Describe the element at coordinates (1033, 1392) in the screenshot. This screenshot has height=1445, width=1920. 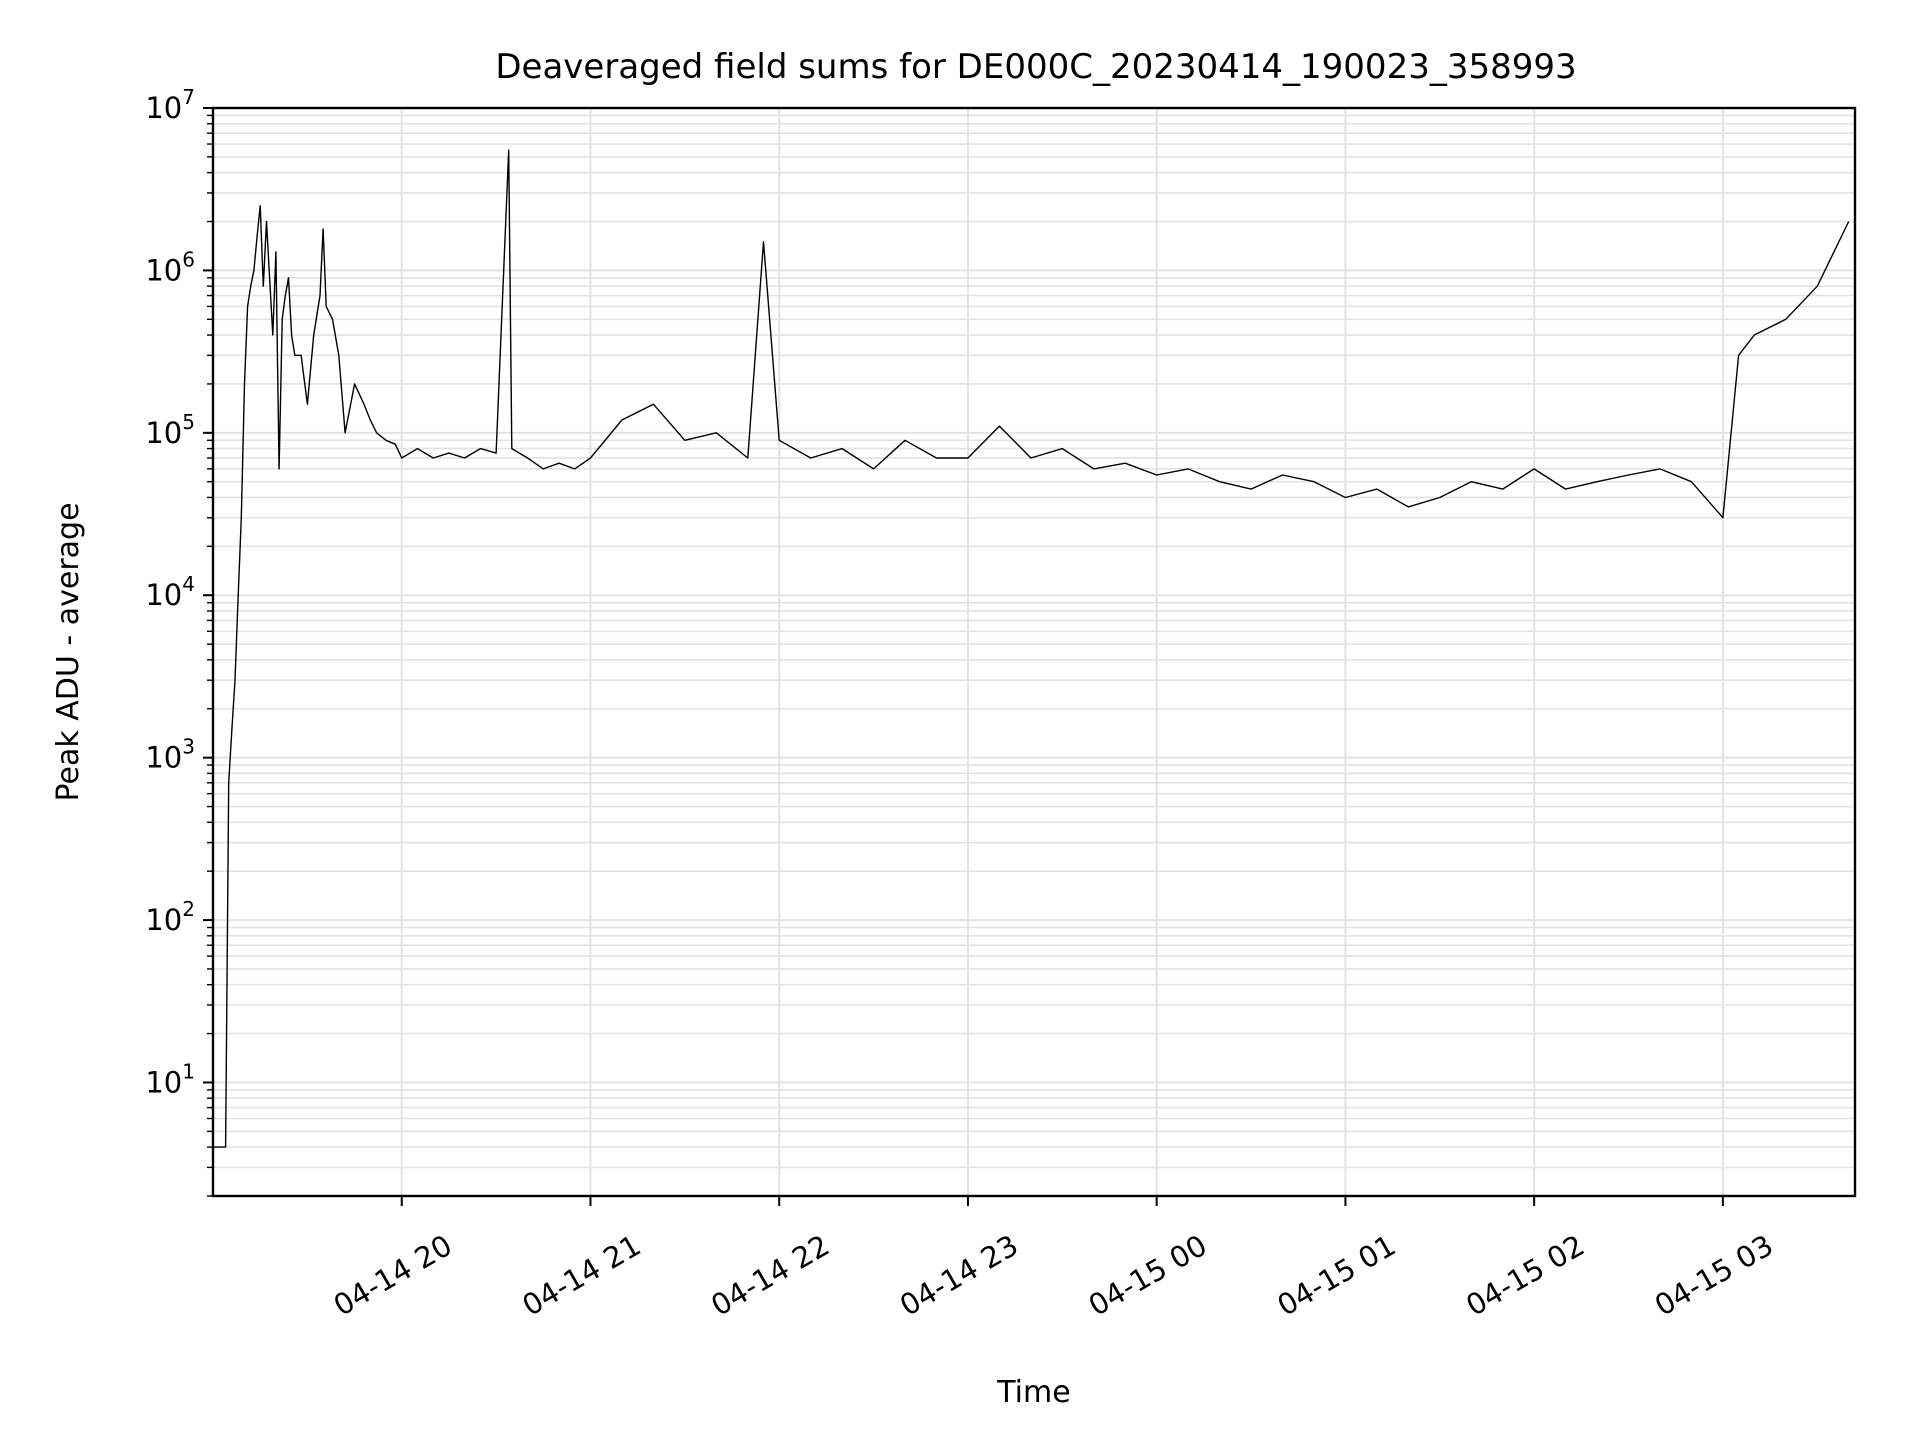
I see `x-axis-label: Time` at that location.